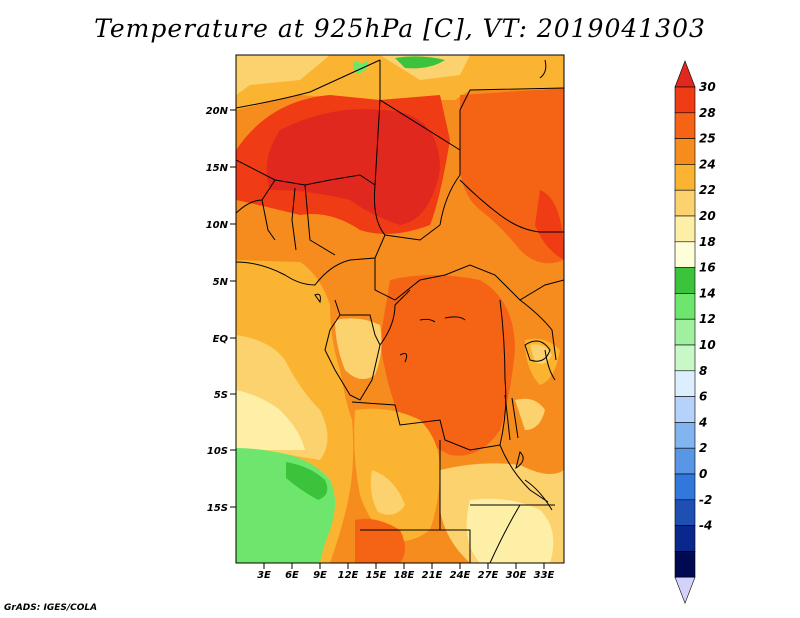 The image size is (800, 618). I want to click on x-tick-label: 24E, so click(460, 575).